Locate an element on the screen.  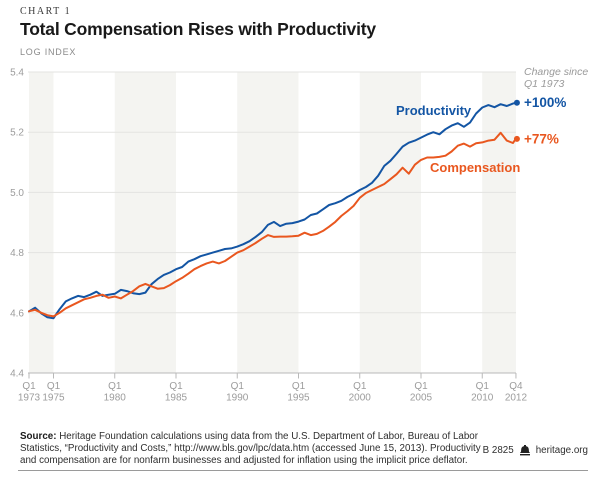
x-tick-label: Q1 2005 is located at coordinates (421, 392).